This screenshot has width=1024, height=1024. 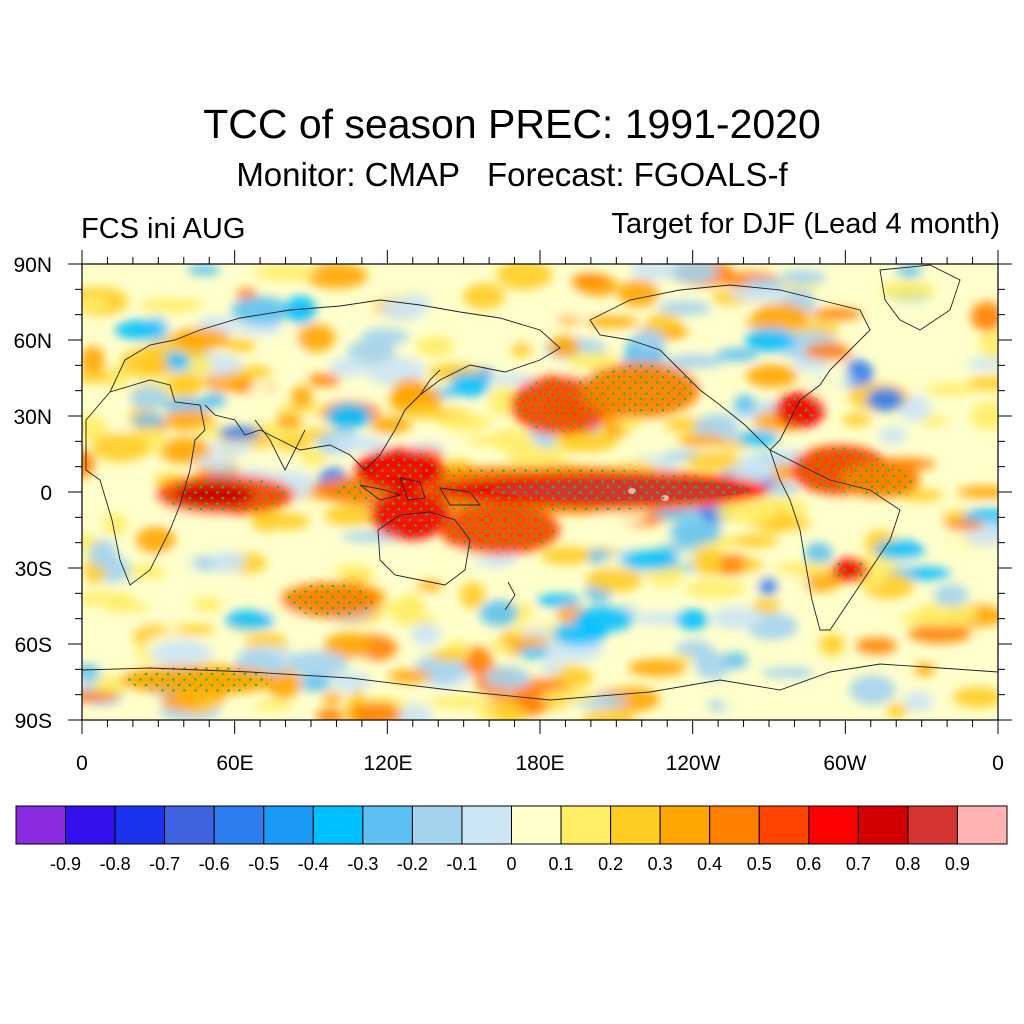 I want to click on colorbar-label: -0.8, so click(x=115, y=864).